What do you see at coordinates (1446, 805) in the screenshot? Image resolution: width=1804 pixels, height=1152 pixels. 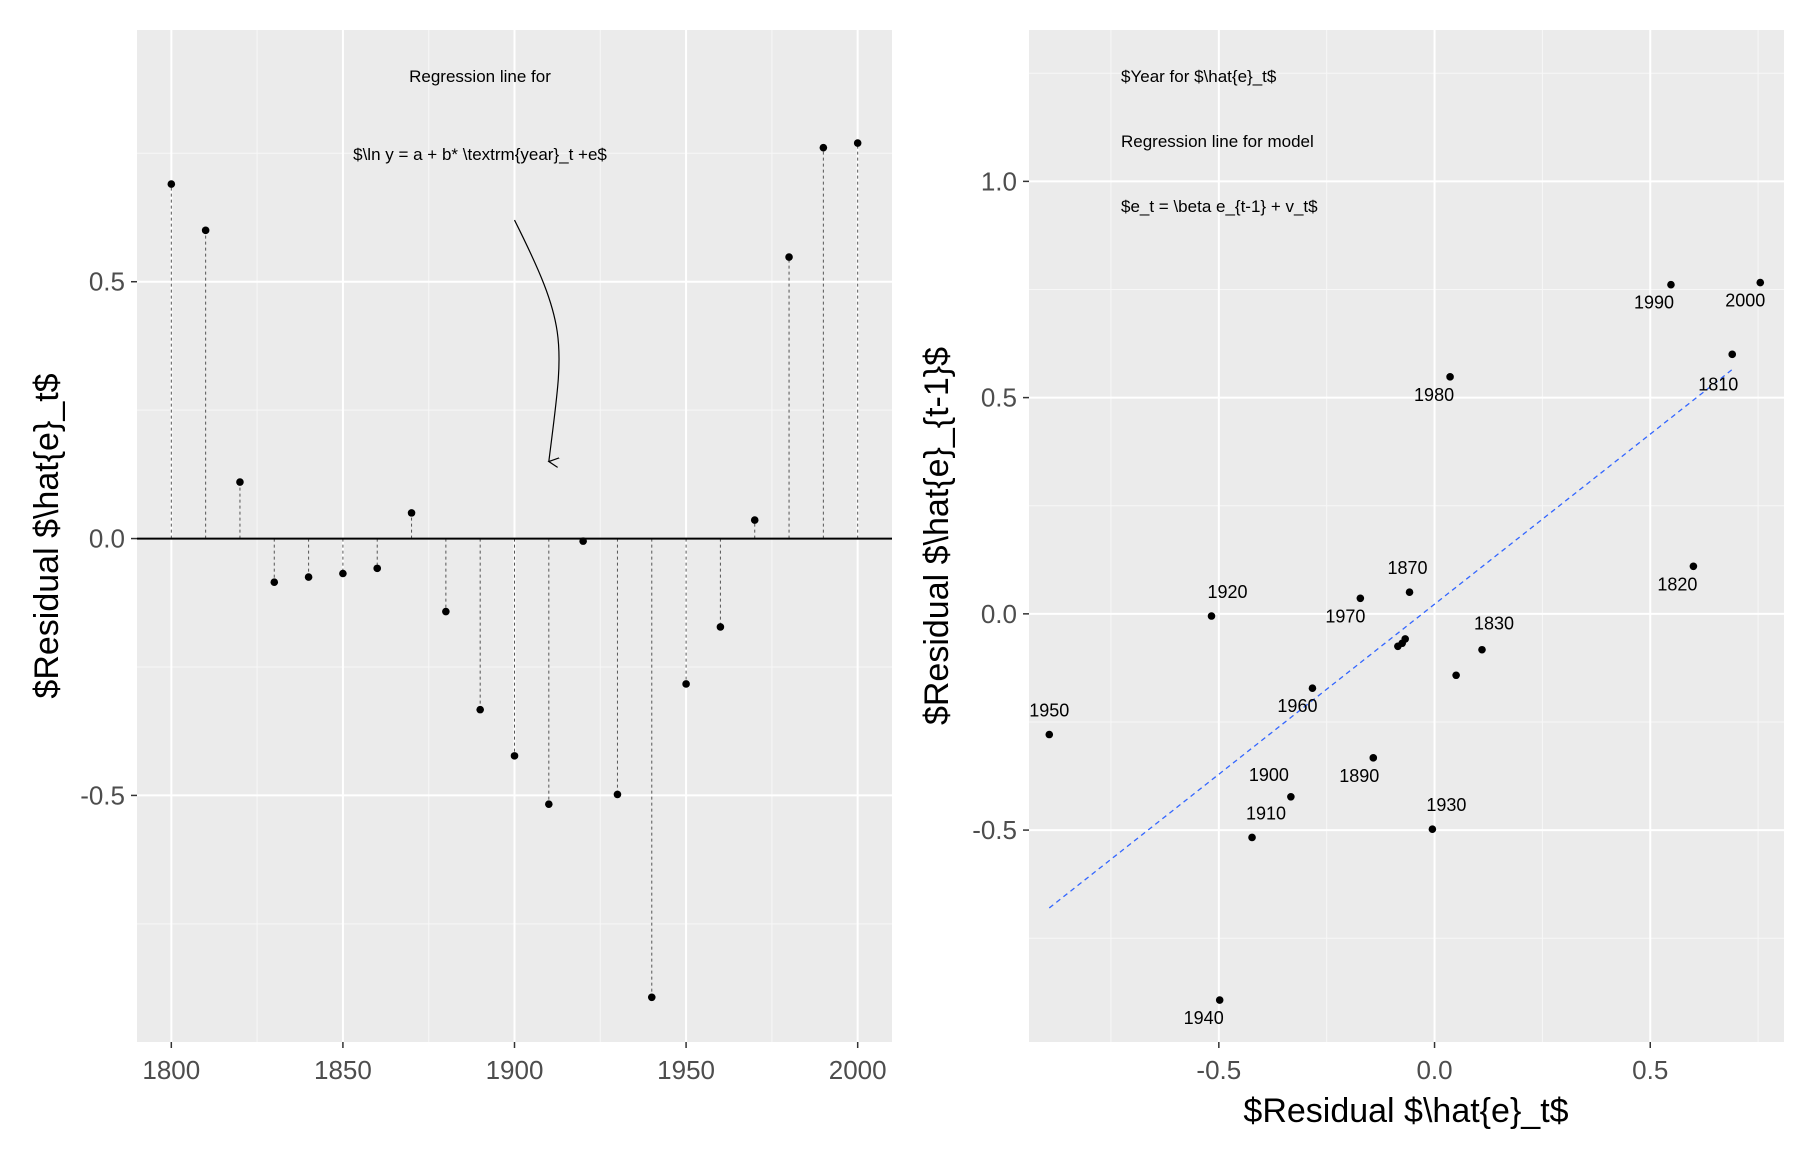 I see `point-label: 1930` at bounding box center [1446, 805].